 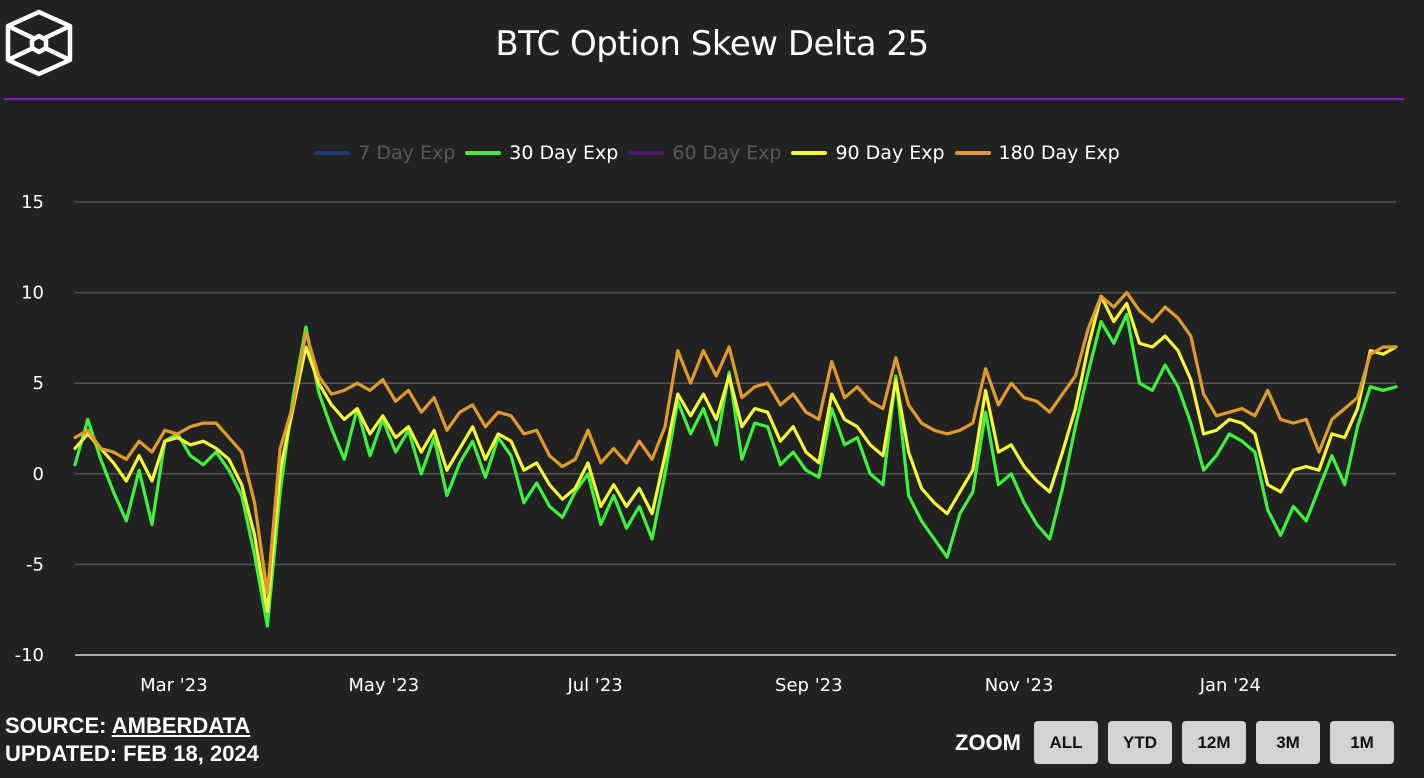 I want to click on y-tick-label: -10, so click(x=29, y=655).